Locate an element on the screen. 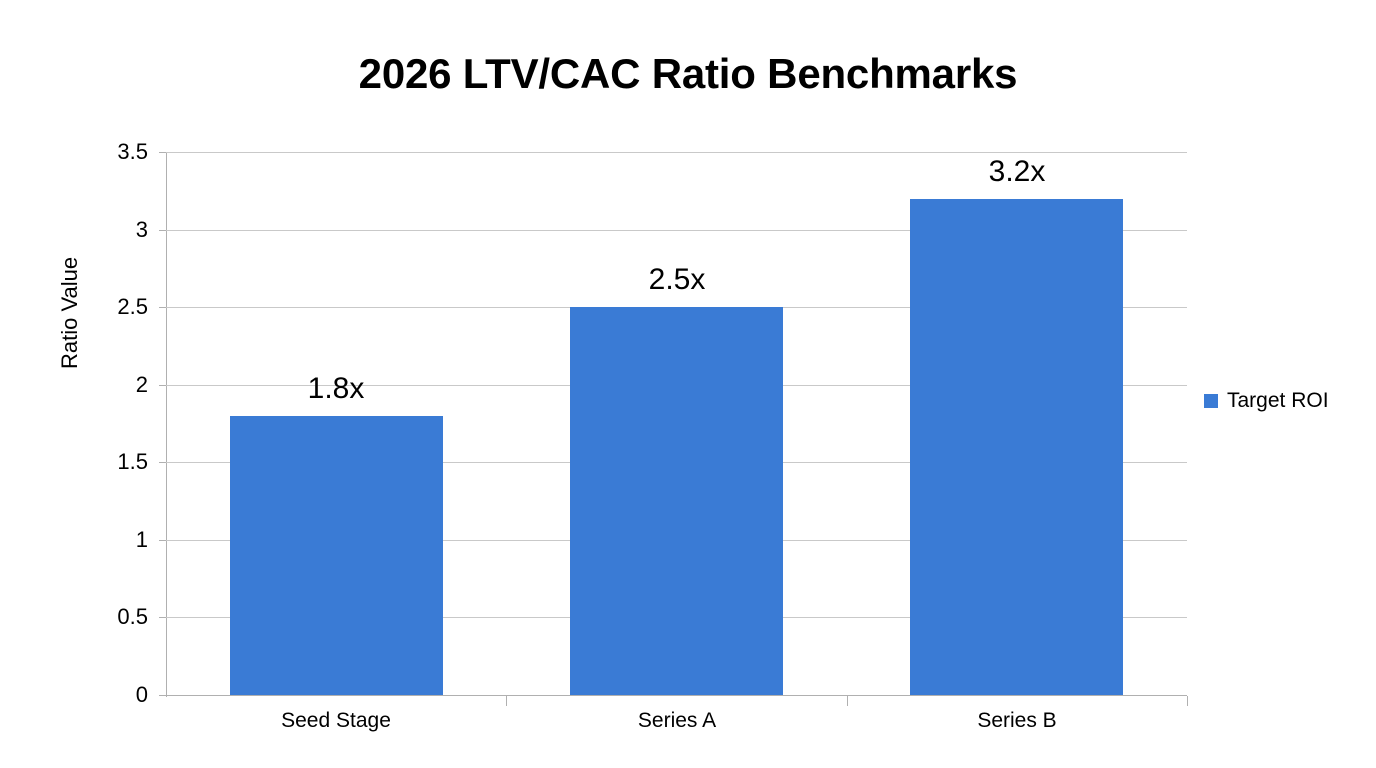 The height and width of the screenshot is (768, 1376). y-tick-label: 3 is located at coordinates (141, 229).